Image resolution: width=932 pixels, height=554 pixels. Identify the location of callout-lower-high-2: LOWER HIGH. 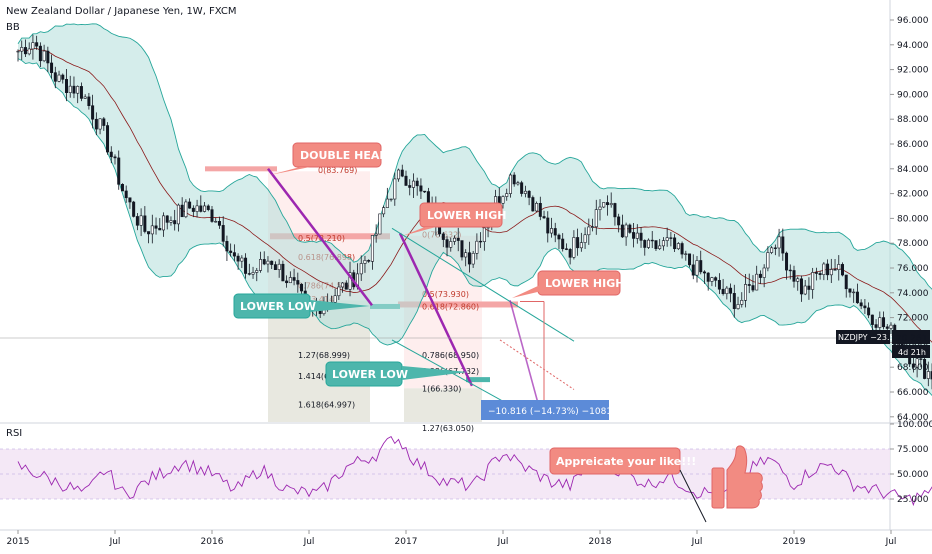
(568, 284).